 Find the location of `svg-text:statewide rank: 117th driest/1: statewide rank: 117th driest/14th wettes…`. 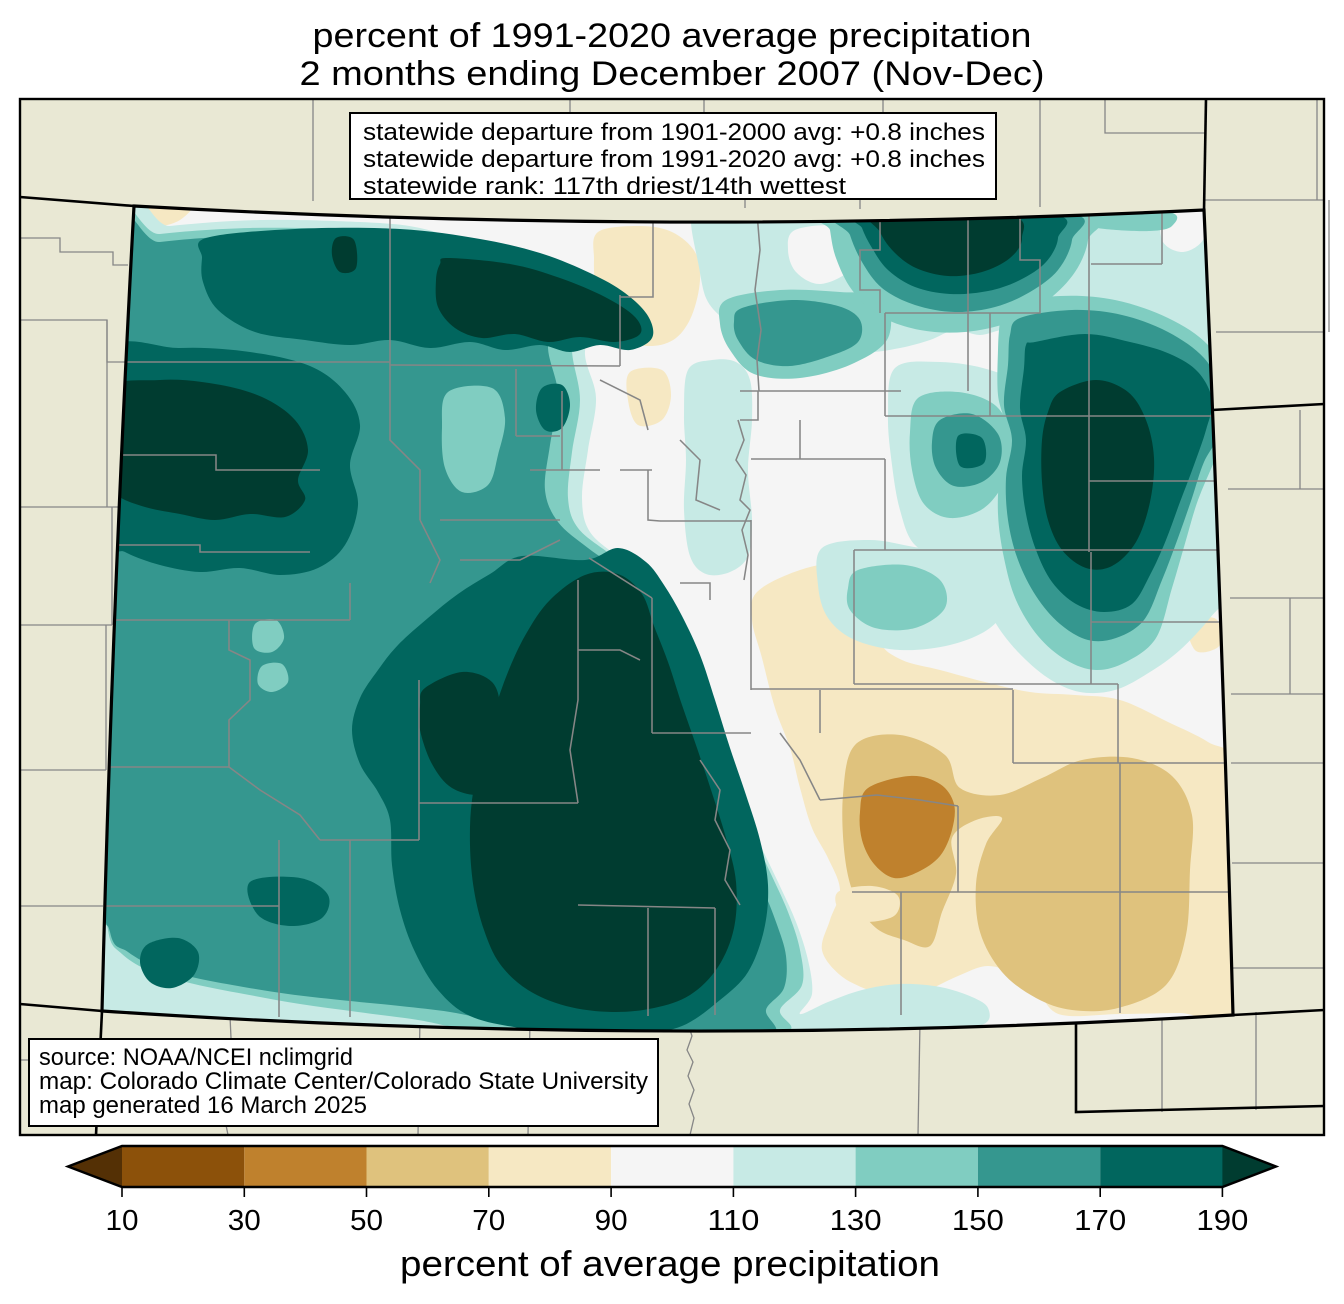

svg-text:statewide rank: 117th driest/1: statewide rank: 117th driest/14th wettes… is located at coordinates (604, 186).